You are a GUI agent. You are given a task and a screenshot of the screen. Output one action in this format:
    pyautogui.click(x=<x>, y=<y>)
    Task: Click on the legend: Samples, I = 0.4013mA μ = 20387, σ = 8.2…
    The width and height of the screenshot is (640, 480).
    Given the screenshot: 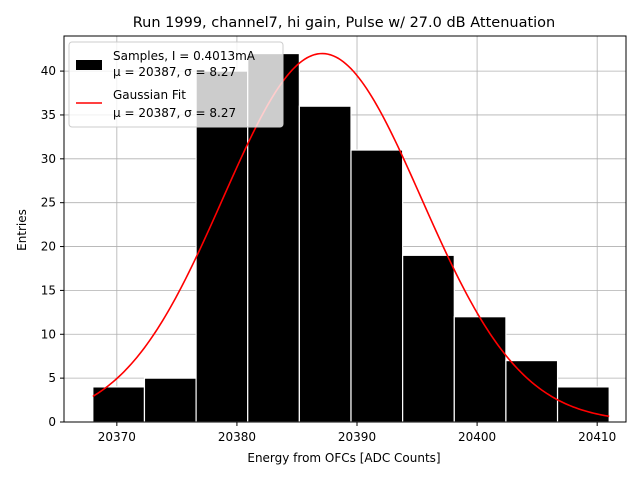 What is the action you would take?
    pyautogui.click(x=176, y=84)
    